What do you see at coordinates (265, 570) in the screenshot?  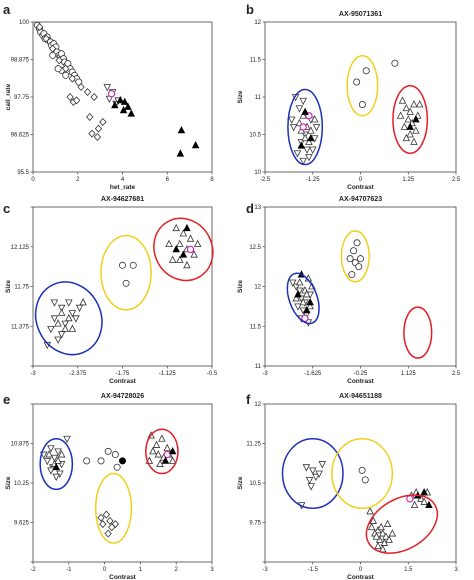 I see `x-tick-label: -3` at bounding box center [265, 570].